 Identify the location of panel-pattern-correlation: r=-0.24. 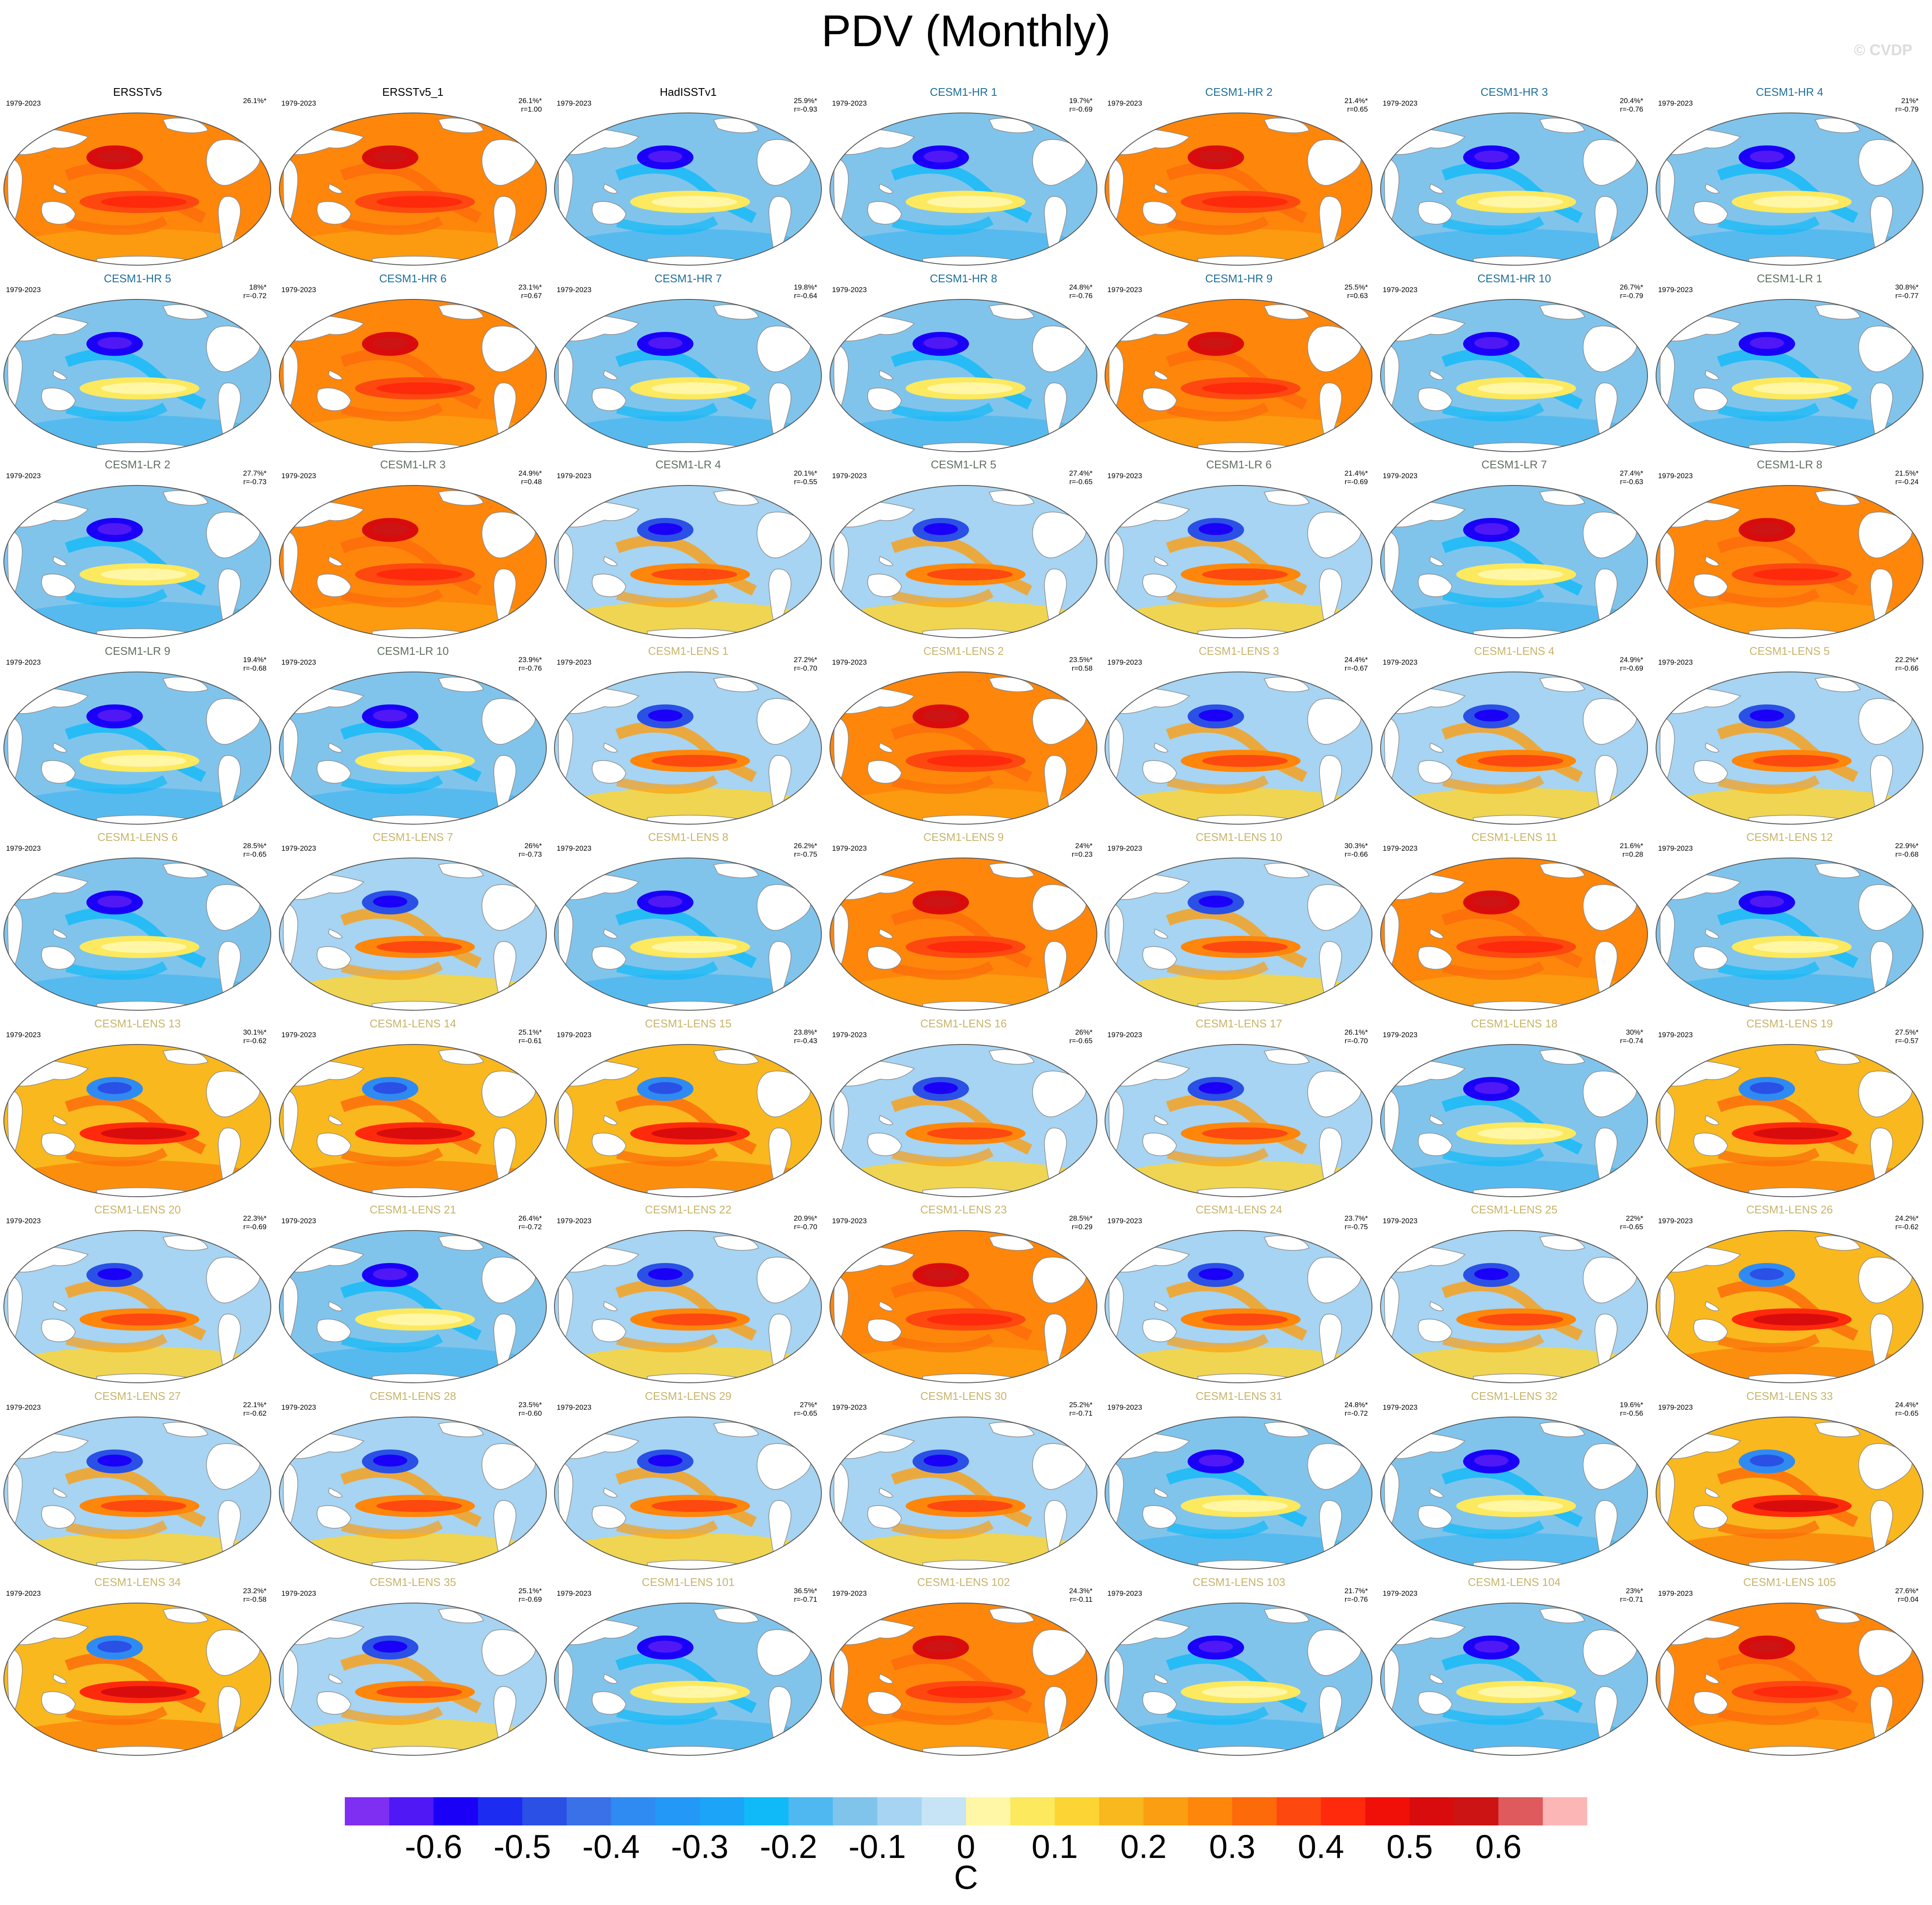
(1907, 482).